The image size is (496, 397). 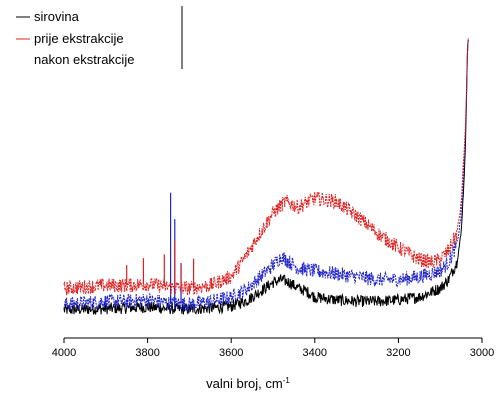 What do you see at coordinates (248, 383) in the screenshot?
I see `x-axis-title: valni broj, cm-1` at bounding box center [248, 383].